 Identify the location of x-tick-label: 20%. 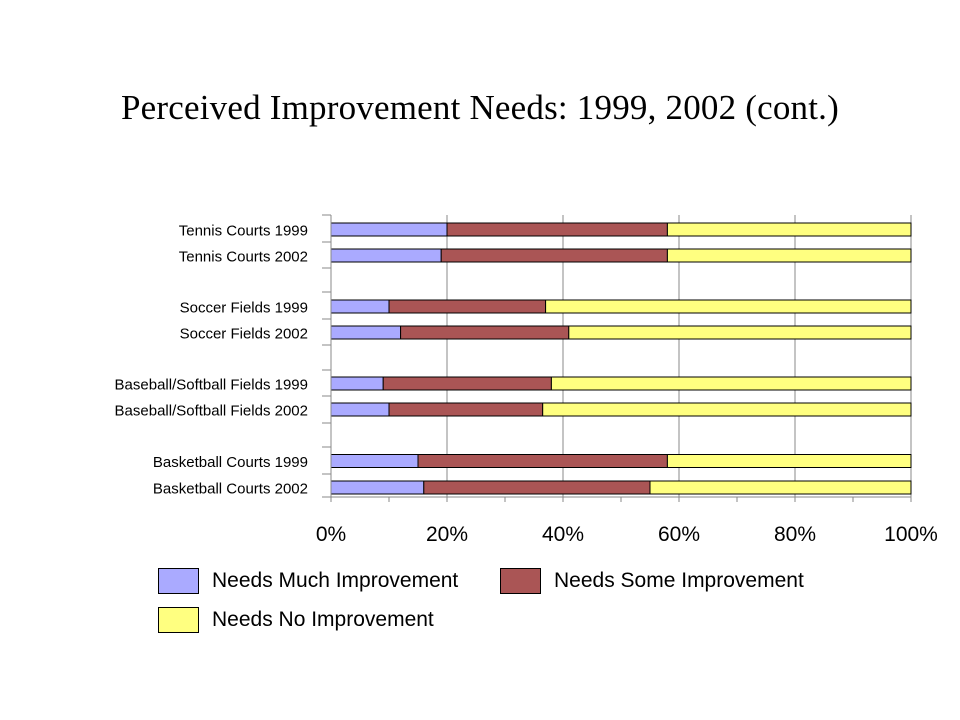
(447, 534).